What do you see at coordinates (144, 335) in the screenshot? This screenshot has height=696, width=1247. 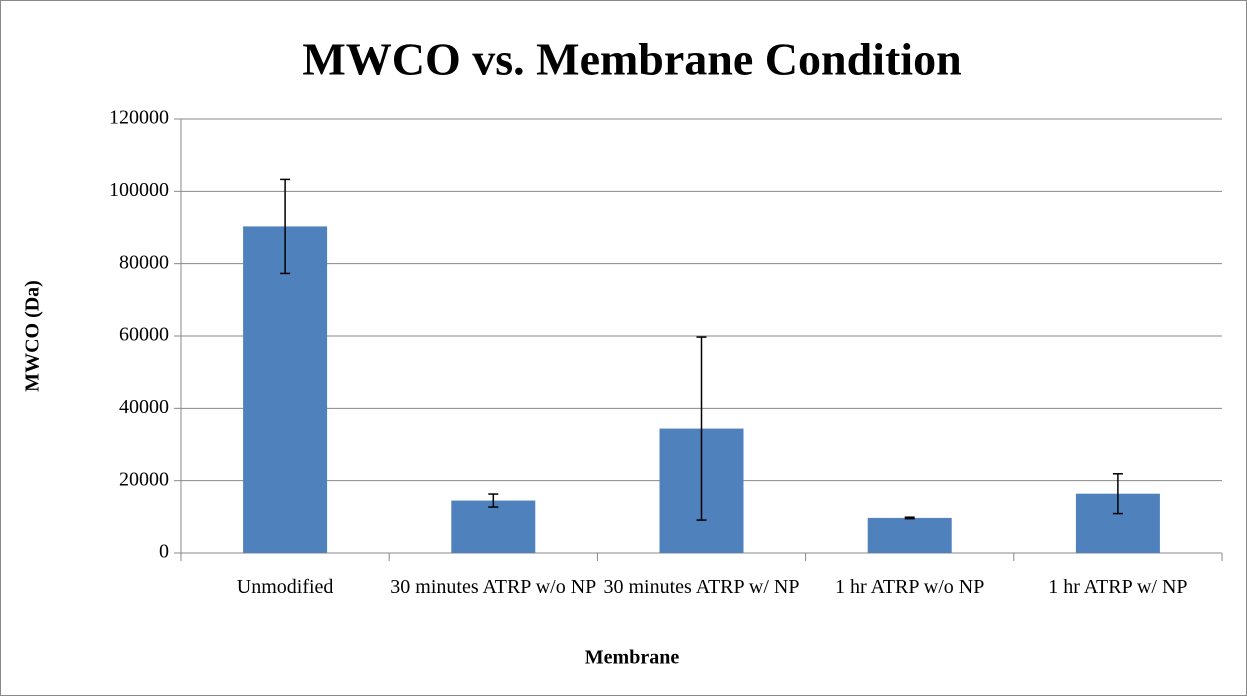 I see `y-tick-label: 60000` at bounding box center [144, 335].